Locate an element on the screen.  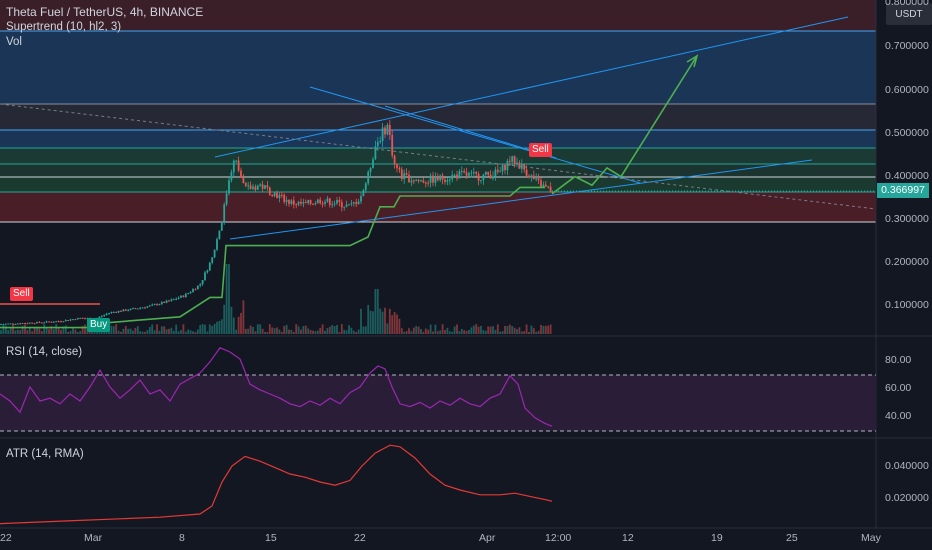
rsi-tick: 40.00 is located at coordinates (898, 416).